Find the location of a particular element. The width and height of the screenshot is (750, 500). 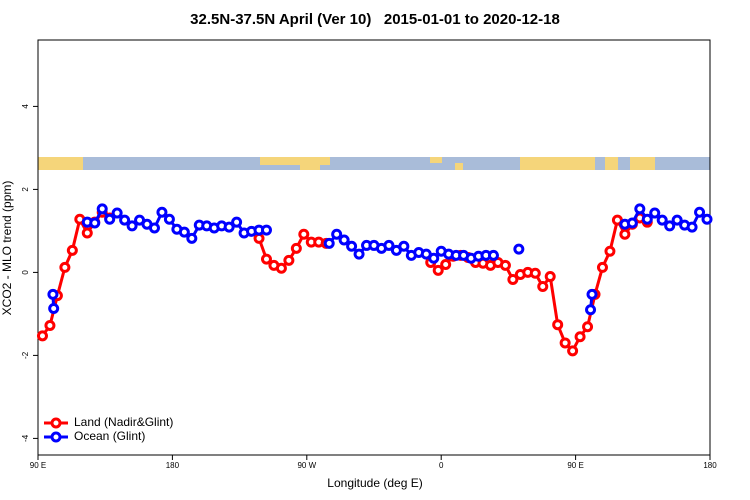

y-tick-label: 2 is located at coordinates (25, 189).